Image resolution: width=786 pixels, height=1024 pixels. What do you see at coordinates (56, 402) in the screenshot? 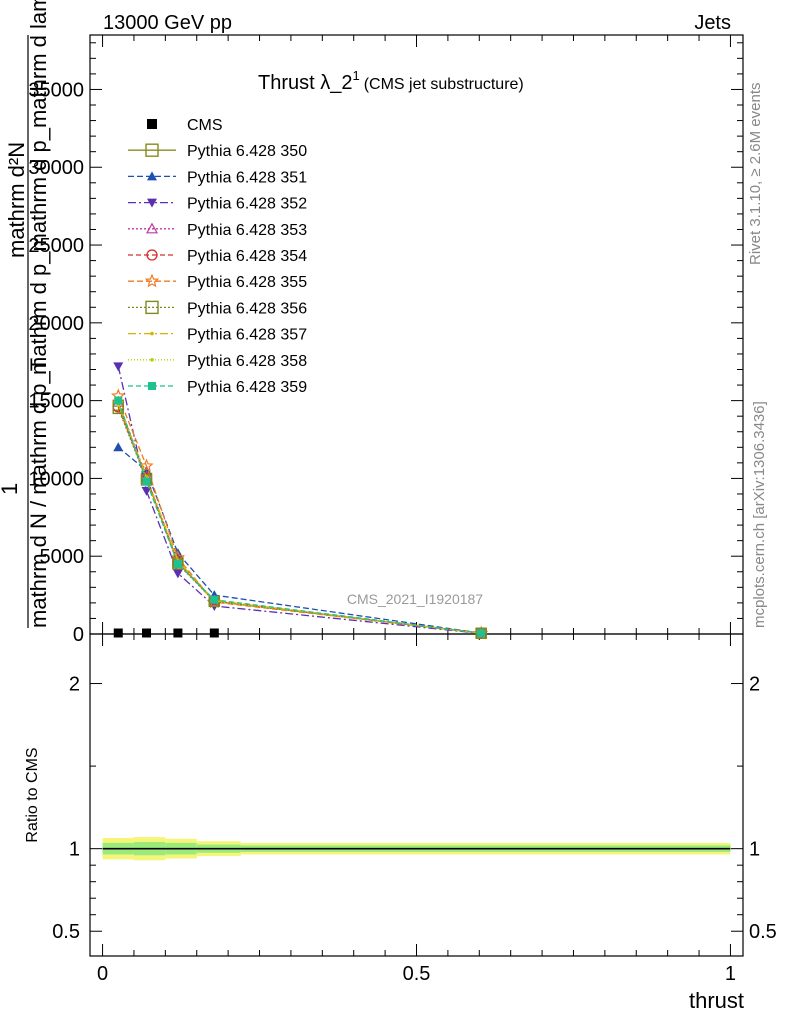
I see `main-ytick-label: 15000` at bounding box center [56, 402].